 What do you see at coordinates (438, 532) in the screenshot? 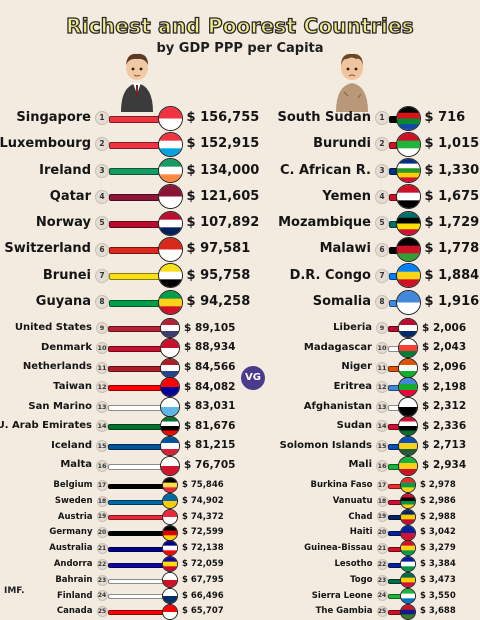
I see `value-label: $ 3,042` at bounding box center [438, 532].